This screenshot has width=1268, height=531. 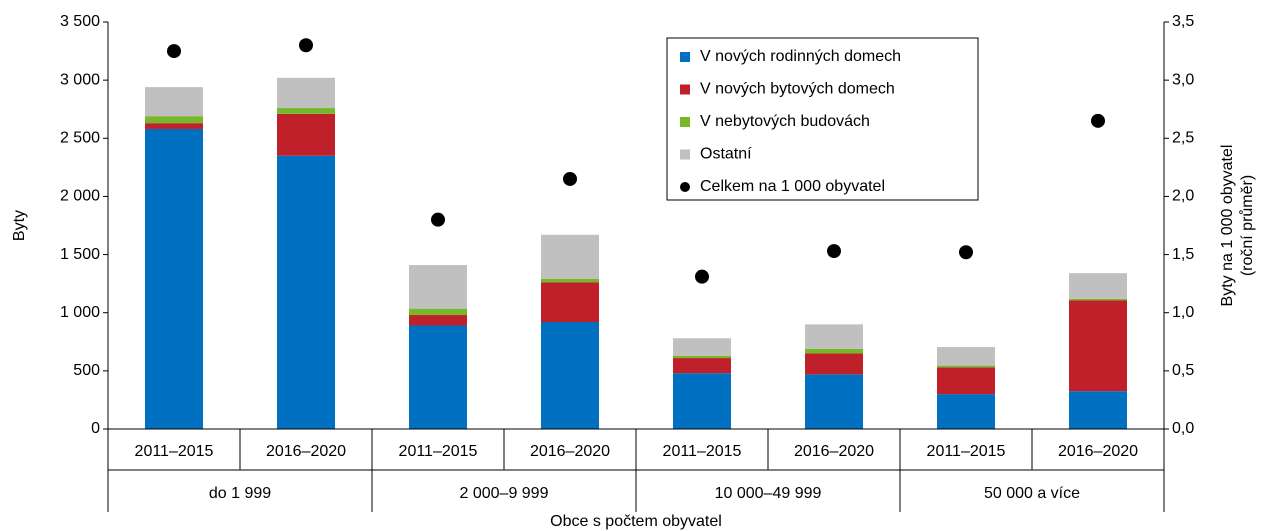 What do you see at coordinates (1032, 493) in the screenshot?
I see `group-label: 50 000 a více` at bounding box center [1032, 493].